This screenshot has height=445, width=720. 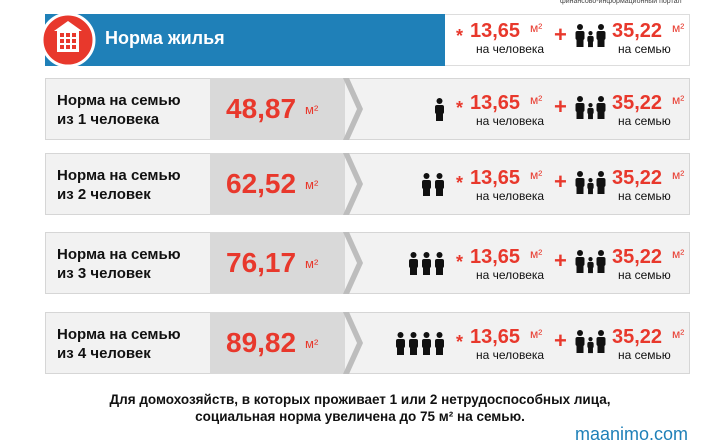 What do you see at coordinates (261, 183) in the screenshot?
I see `row-value: 62,52` at bounding box center [261, 183].